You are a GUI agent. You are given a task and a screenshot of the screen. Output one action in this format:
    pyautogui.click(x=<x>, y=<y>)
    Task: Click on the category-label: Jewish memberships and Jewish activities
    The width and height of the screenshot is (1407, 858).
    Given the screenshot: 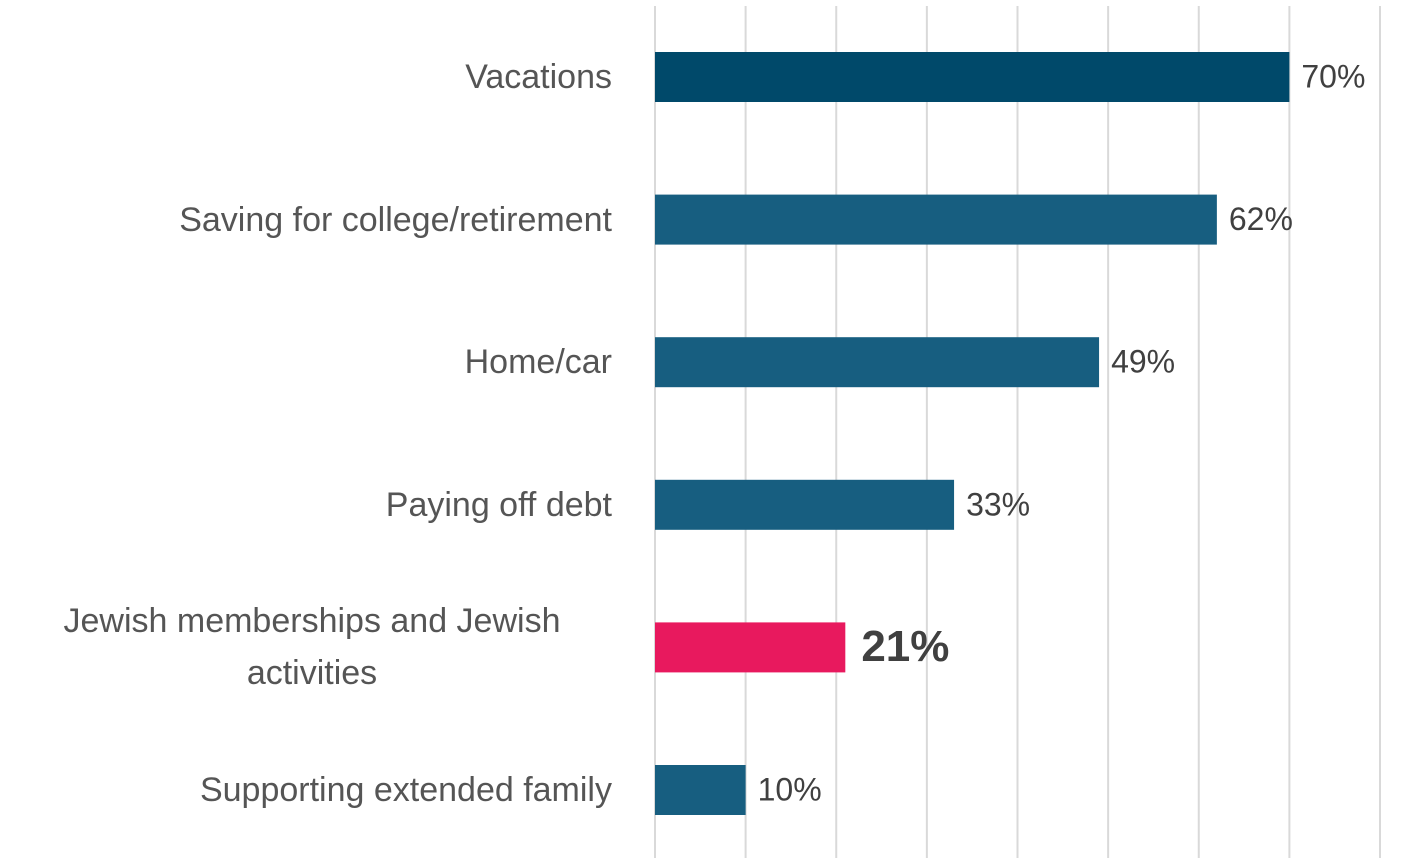 What is the action you would take?
    pyautogui.click(x=312, y=647)
    